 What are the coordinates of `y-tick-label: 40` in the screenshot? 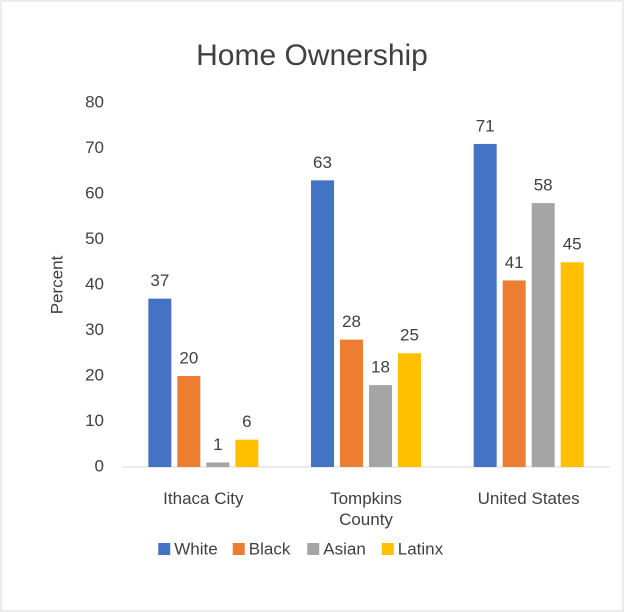 It's located at (94, 283).